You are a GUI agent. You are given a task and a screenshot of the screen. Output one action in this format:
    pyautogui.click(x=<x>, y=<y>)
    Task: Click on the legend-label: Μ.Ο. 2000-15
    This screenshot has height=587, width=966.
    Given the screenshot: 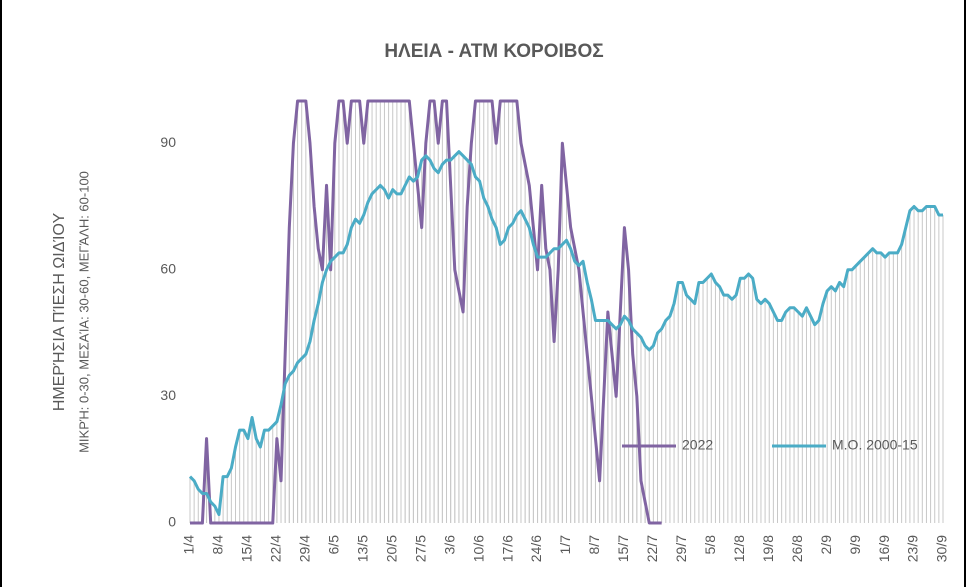 What is the action you would take?
    pyautogui.click(x=875, y=445)
    